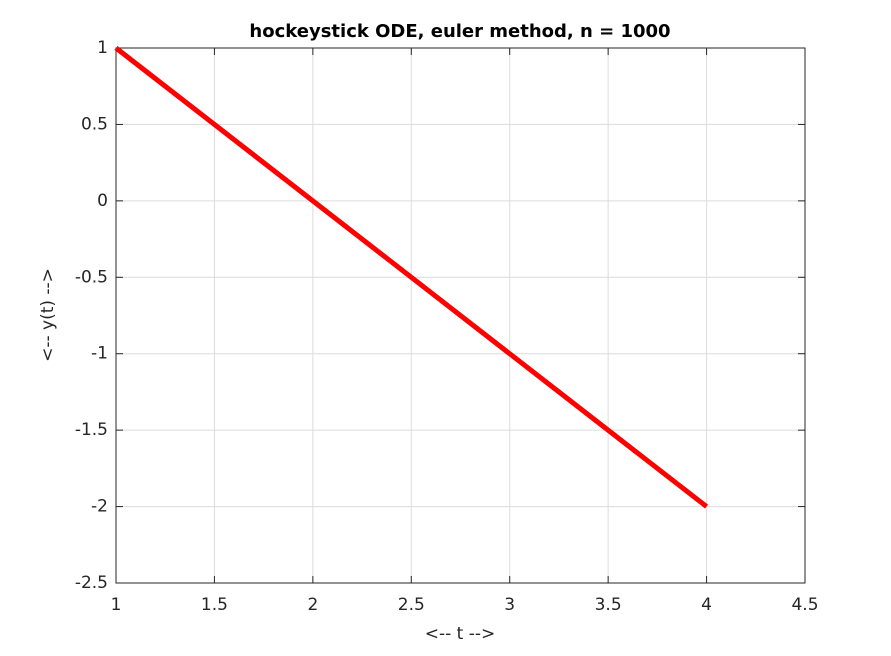 This screenshot has width=891, height=656. Describe the element at coordinates (91, 277) in the screenshot. I see `y-tick-label: -0.5` at that location.